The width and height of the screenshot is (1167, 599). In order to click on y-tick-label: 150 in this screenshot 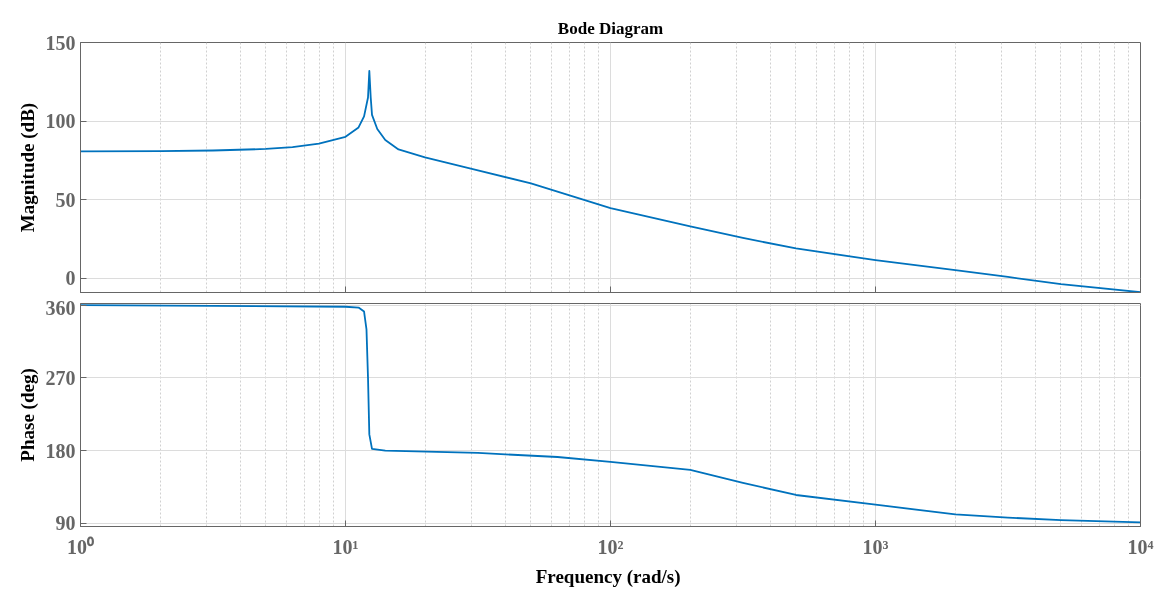, I will do `click(60, 42)`.